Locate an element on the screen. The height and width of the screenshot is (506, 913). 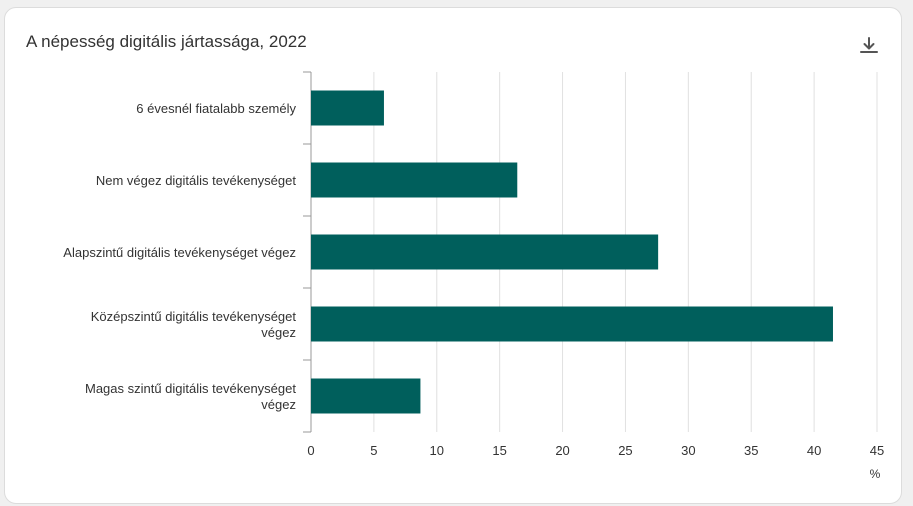
x-tick-label: 35 is located at coordinates (751, 450).